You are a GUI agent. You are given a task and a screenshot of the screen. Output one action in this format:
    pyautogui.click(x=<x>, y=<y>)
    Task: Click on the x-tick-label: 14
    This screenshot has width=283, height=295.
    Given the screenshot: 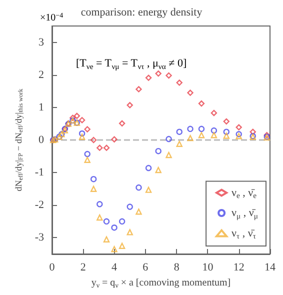 What is the action you would take?
    pyautogui.click(x=270, y=268)
    